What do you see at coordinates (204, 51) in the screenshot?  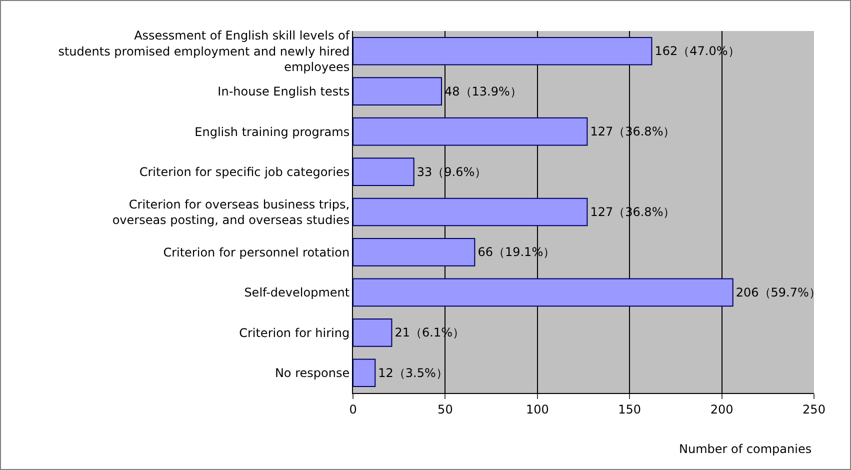 I see `y-tick-label: Assessment of English skill levels of students promised employment and newly hired employees` at bounding box center [204, 51].